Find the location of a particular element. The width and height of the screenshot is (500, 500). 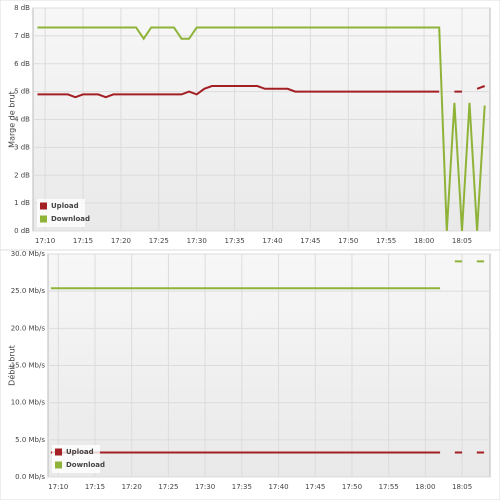

y-tick-label: 6 dB is located at coordinates (22, 64).